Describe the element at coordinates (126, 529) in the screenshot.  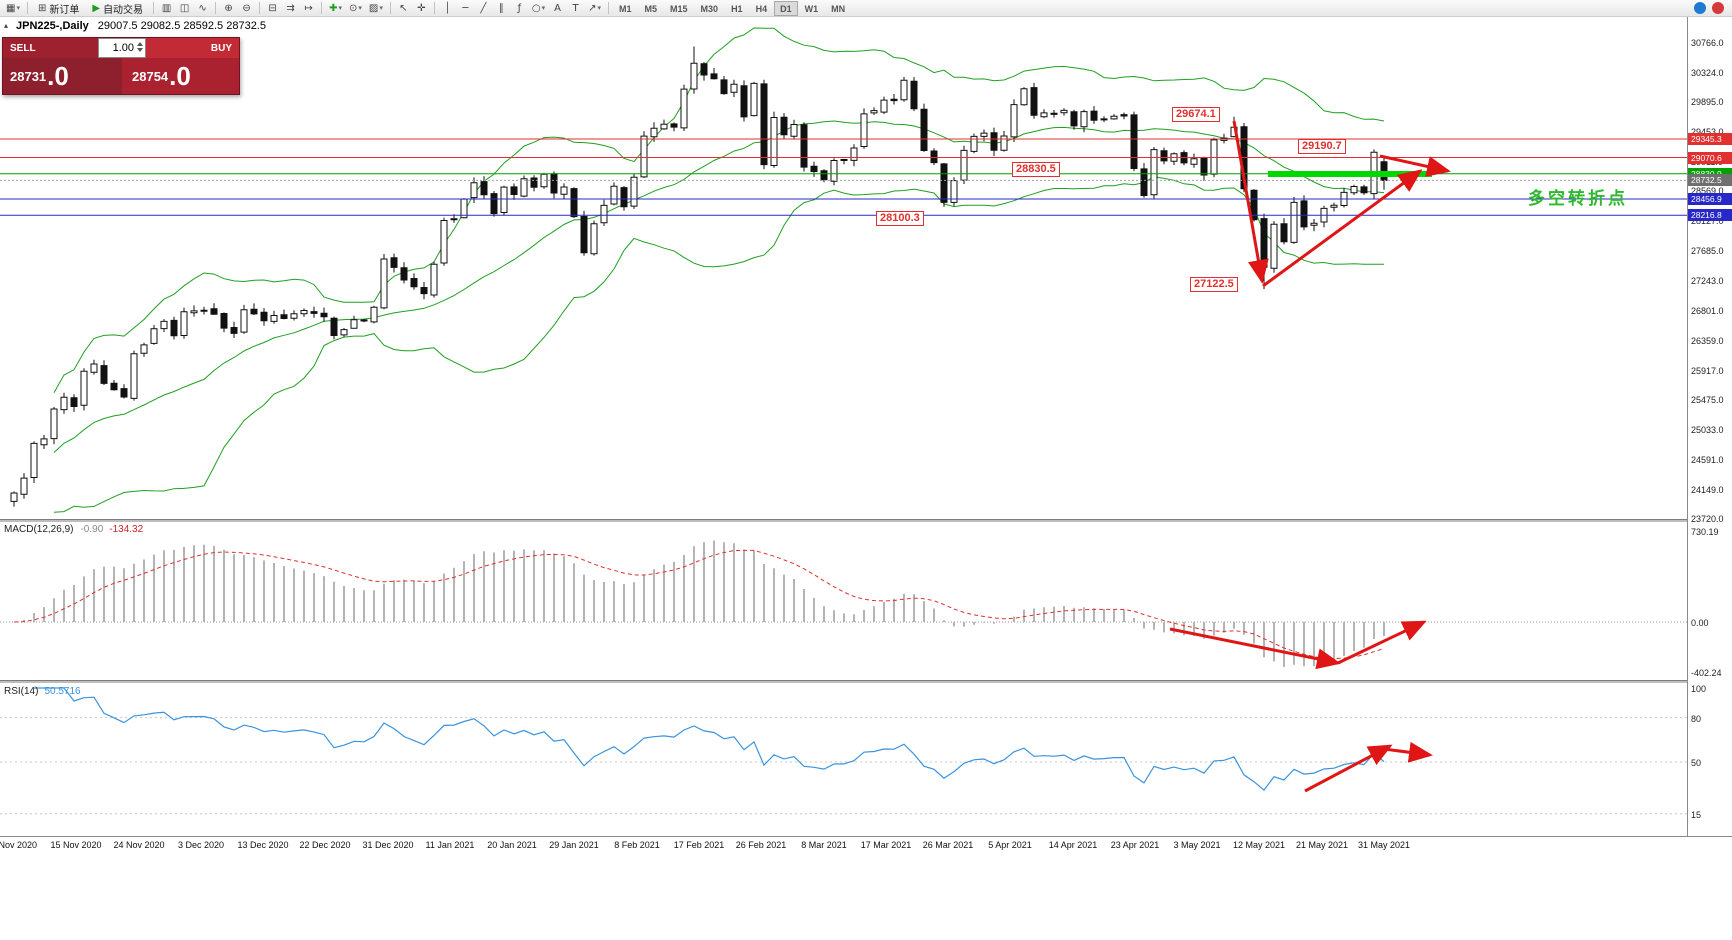
I see `macd-signal-value: -134.32` at that location.